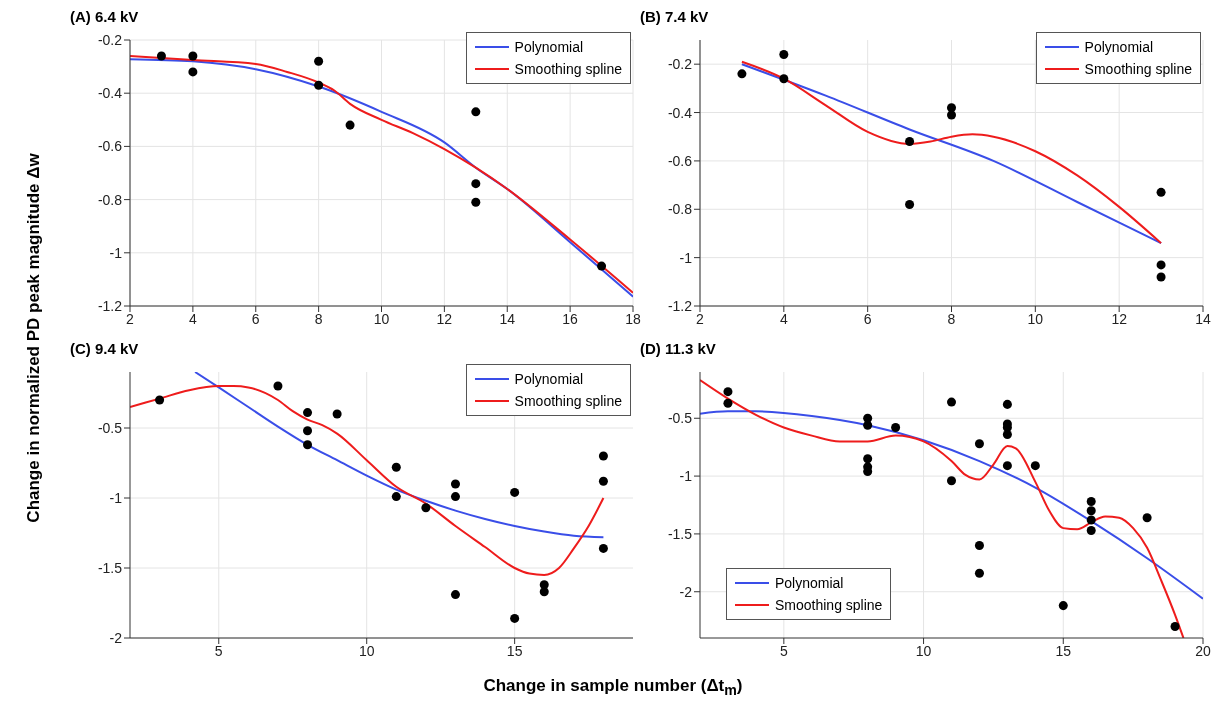 The width and height of the screenshot is (1220, 708). Describe the element at coordinates (1203, 650) in the screenshot. I see `x-tick-label: 20` at that location.